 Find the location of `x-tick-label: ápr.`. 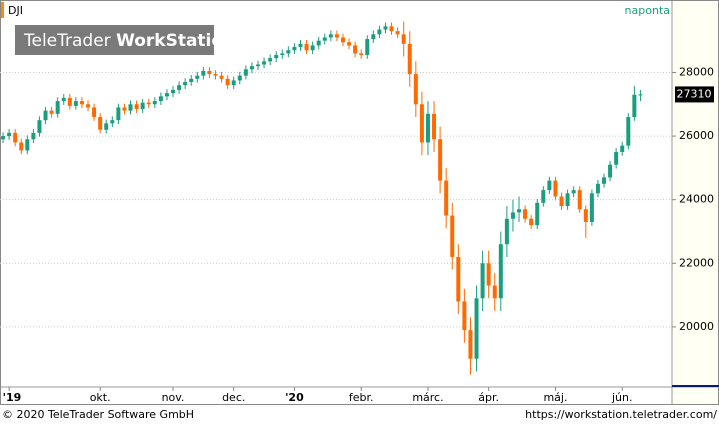

x-tick-label: ápr. is located at coordinates (488, 397).